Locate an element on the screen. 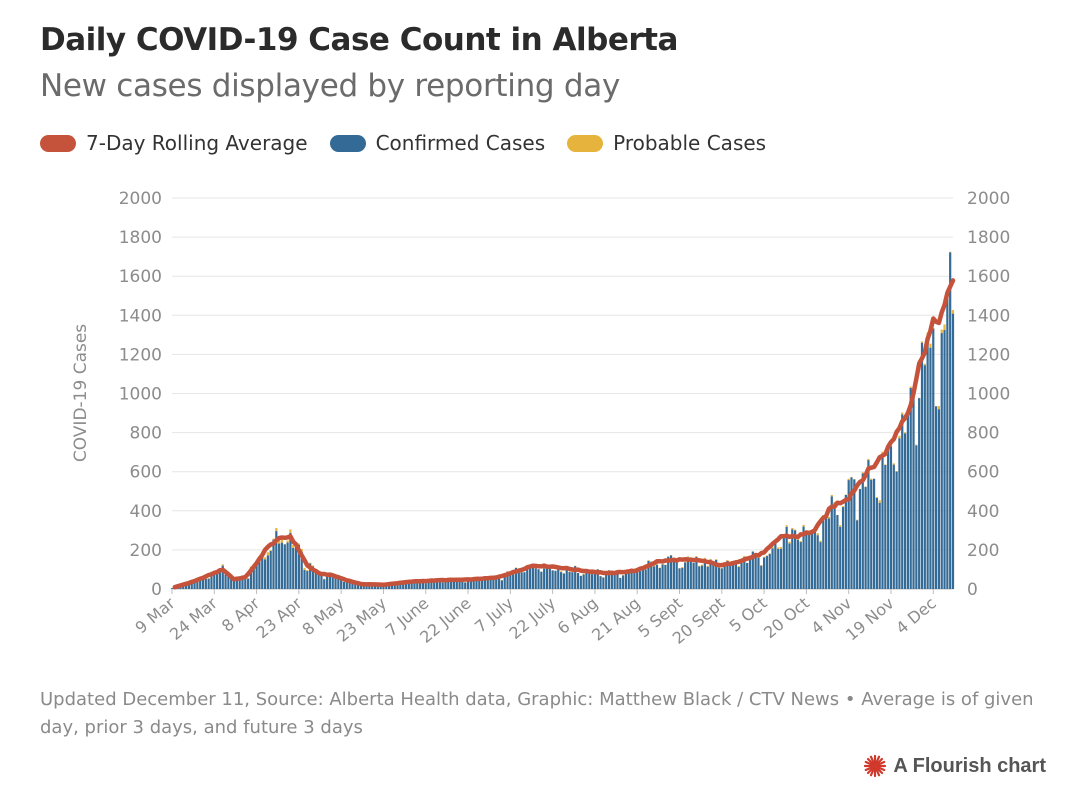 The height and width of the screenshot is (798, 1080). legend-swatch-rolling-average is located at coordinates (58, 143).